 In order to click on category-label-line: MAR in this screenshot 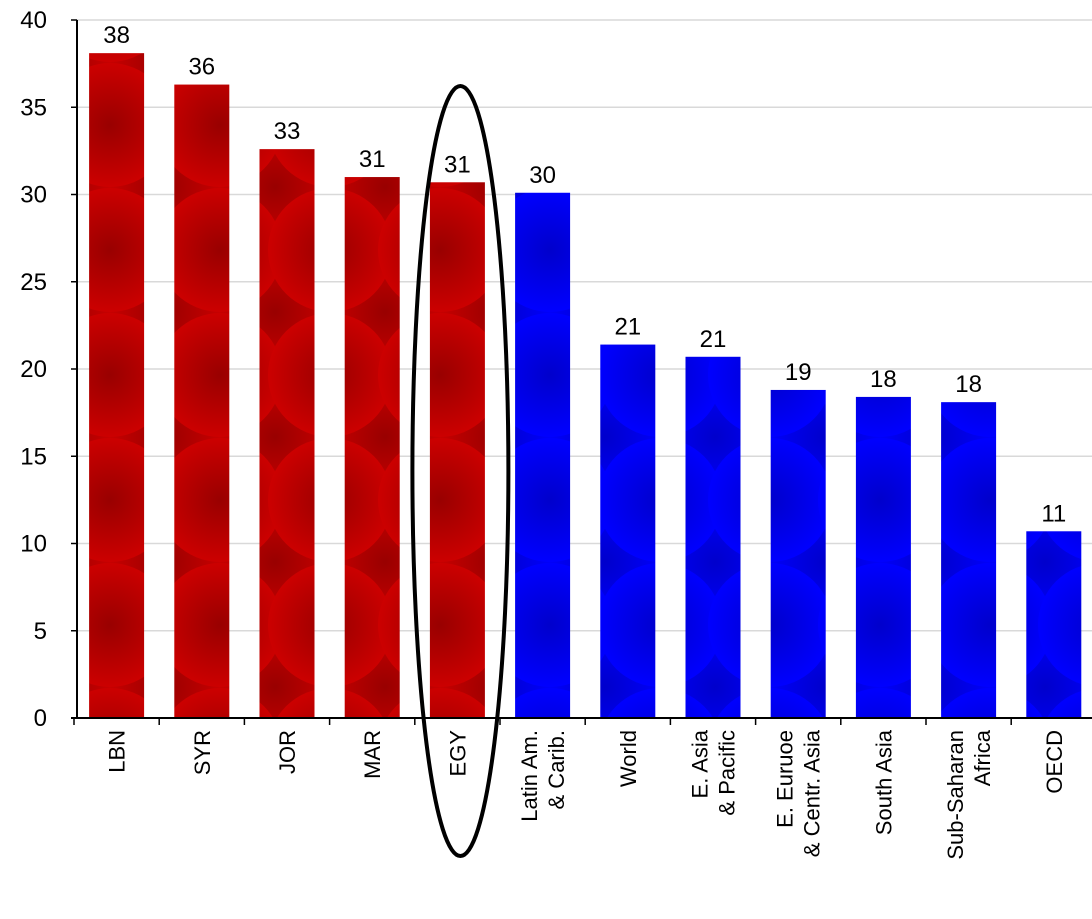, I will do `click(372, 754)`.